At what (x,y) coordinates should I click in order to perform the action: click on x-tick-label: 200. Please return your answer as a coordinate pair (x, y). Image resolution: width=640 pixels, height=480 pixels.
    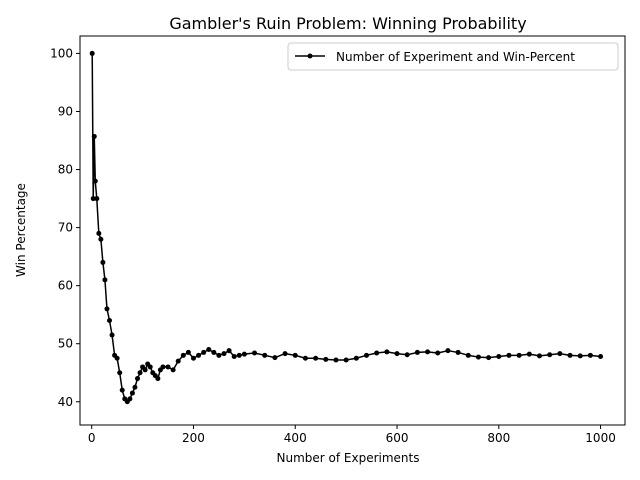
    Looking at the image, I should click on (193, 438).